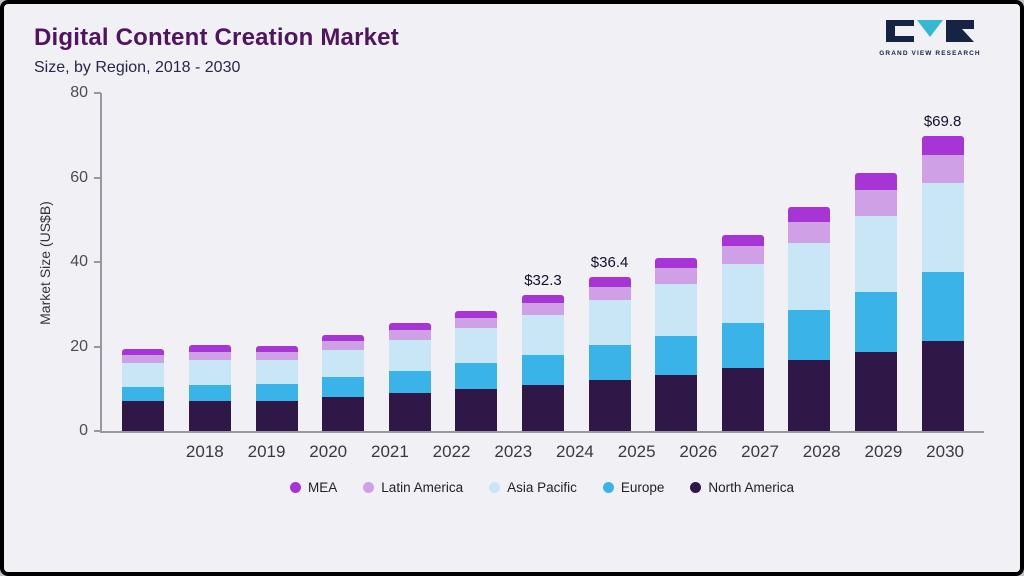 The width and height of the screenshot is (1024, 576). Describe the element at coordinates (79, 346) in the screenshot. I see `y-tick-label: 20` at that location.